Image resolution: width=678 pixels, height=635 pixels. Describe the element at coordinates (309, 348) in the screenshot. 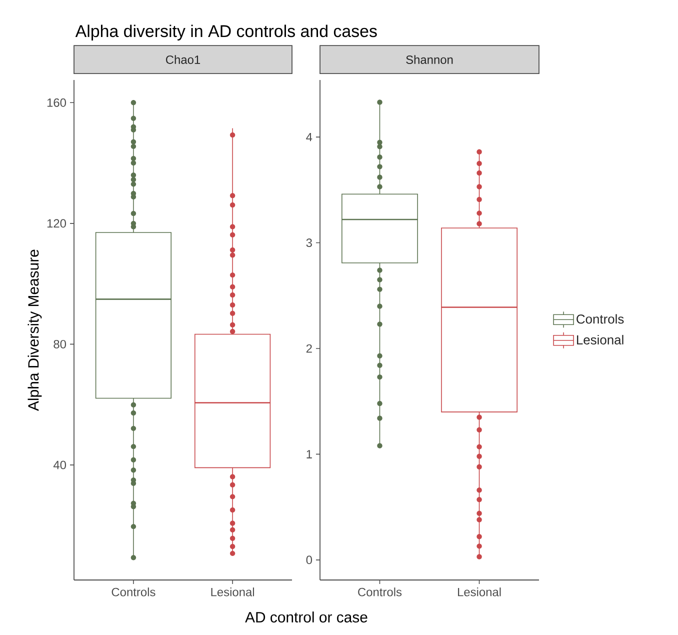

I see `y-tick-label: 2` at that location.